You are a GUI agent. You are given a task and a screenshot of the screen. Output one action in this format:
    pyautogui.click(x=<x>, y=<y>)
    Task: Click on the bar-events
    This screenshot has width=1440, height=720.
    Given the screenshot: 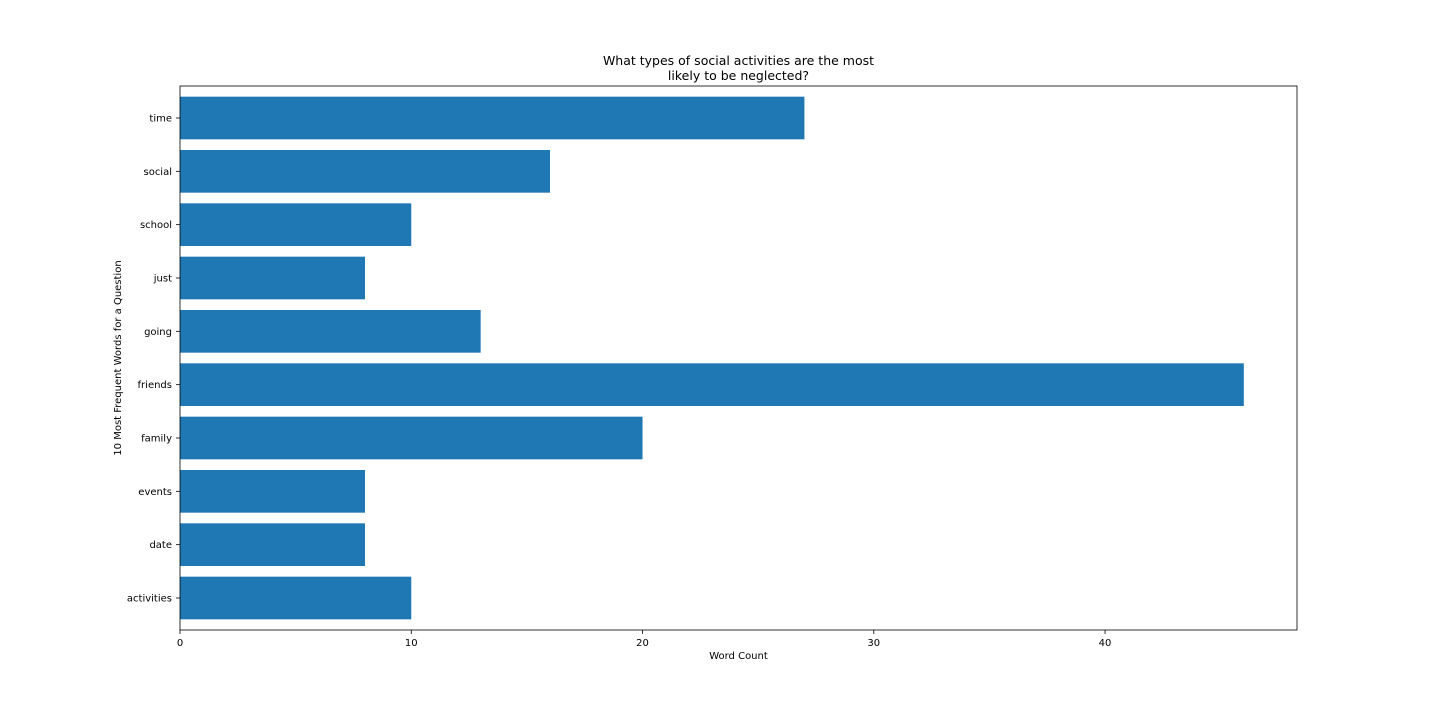 What is the action you would take?
    pyautogui.click(x=273, y=491)
    